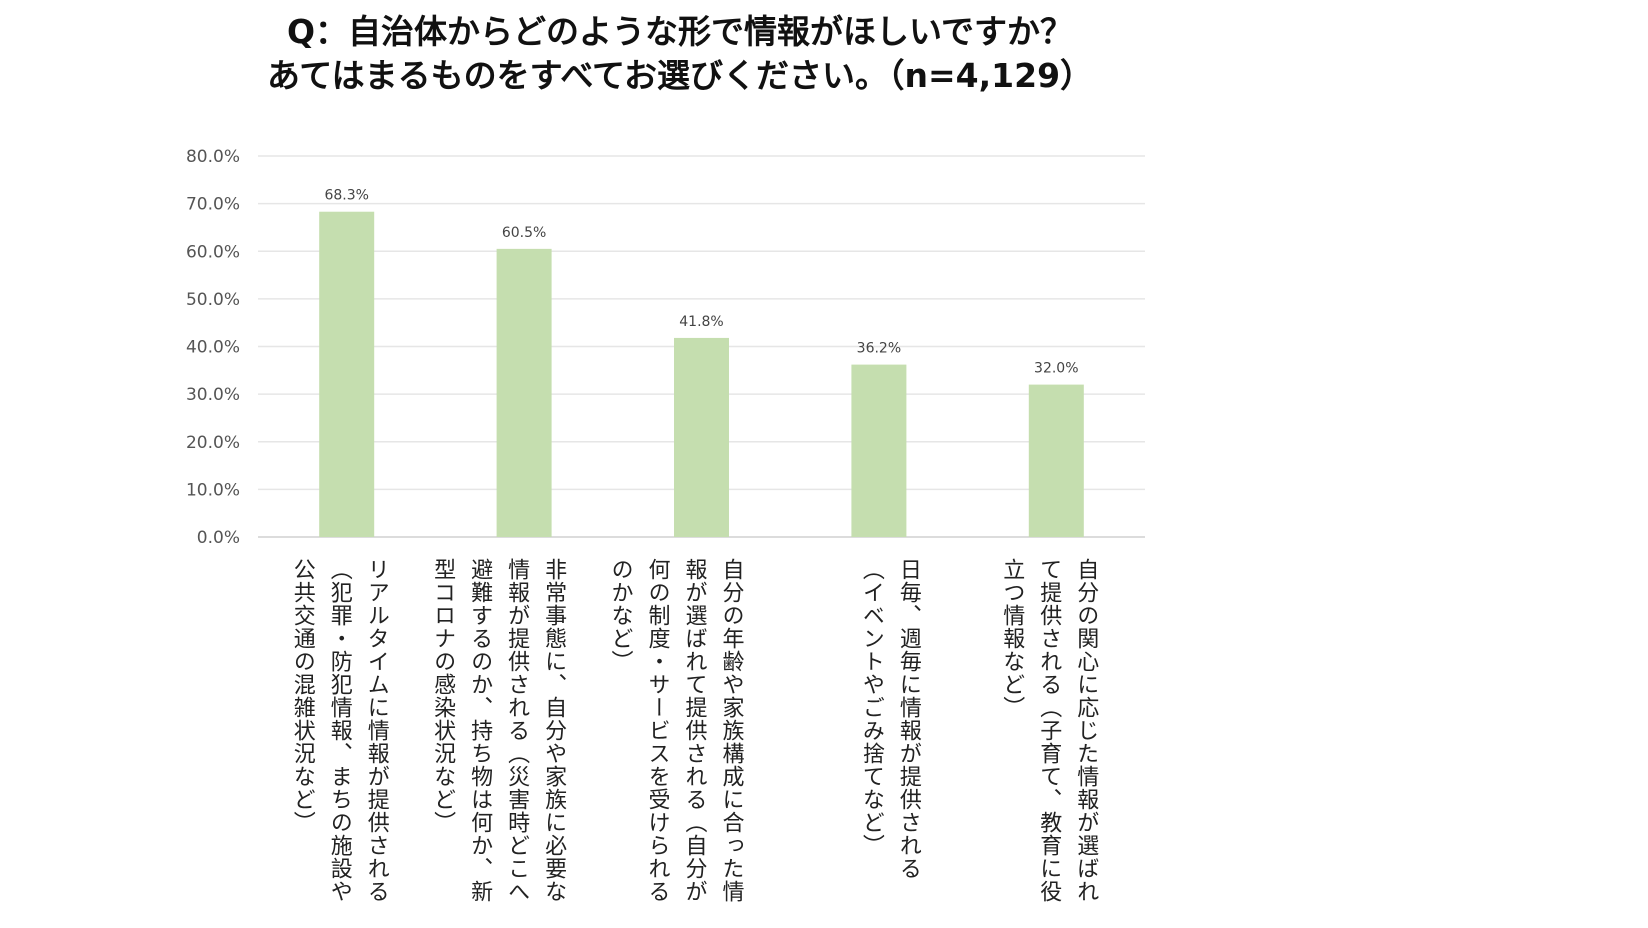 The height and width of the screenshot is (928, 1648). Describe the element at coordinates (524, 233) in the screenshot. I see `data-label: 60.5%` at that location.